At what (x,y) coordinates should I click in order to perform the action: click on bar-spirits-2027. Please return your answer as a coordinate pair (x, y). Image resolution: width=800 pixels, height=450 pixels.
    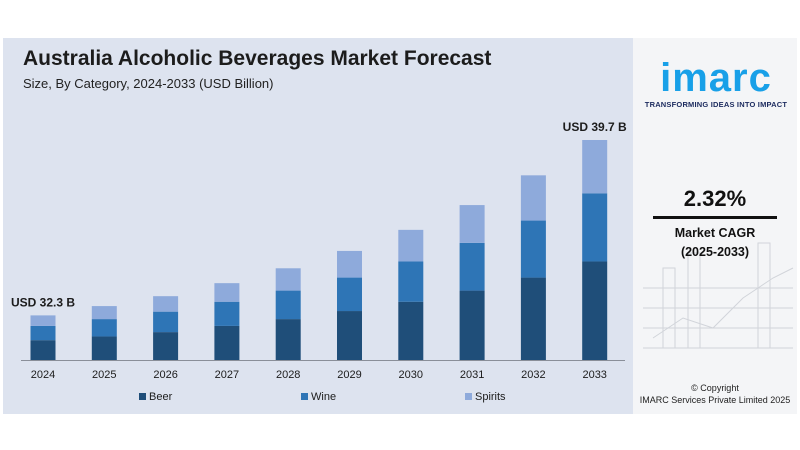
    Looking at the image, I should click on (227, 292).